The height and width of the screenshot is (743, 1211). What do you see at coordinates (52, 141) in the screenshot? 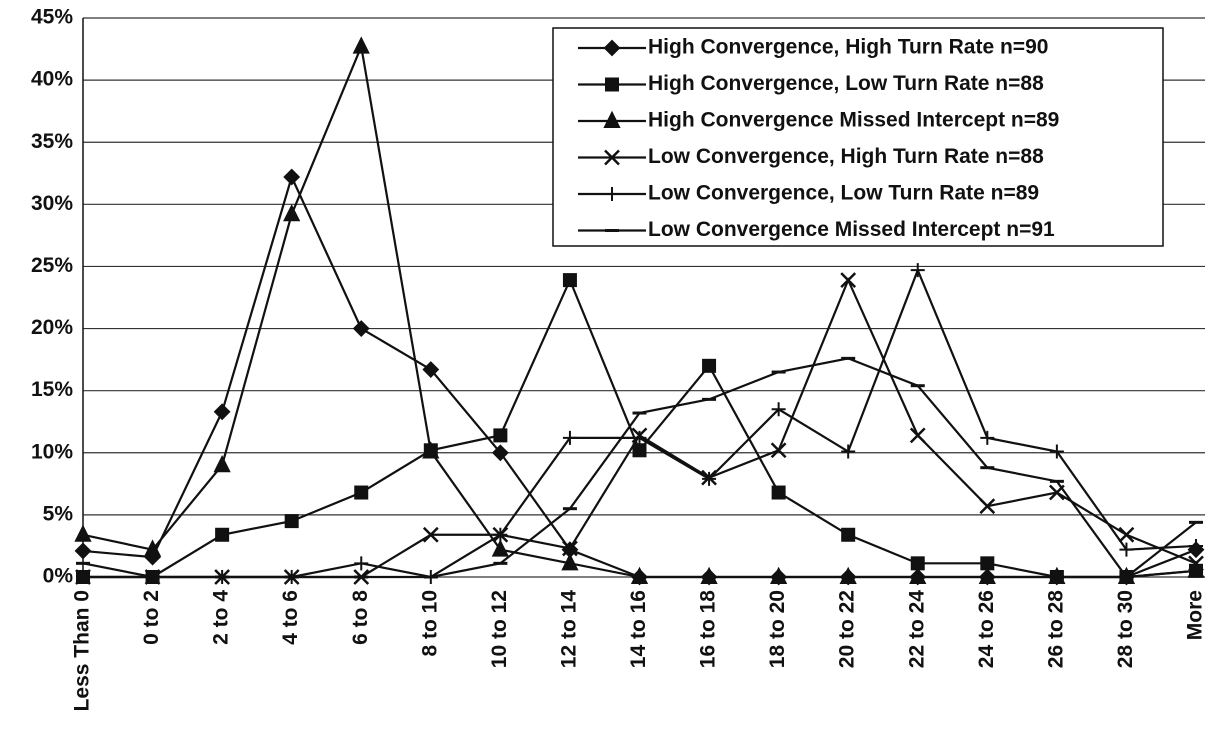
I see `y-tick-label: 35%` at bounding box center [52, 141].